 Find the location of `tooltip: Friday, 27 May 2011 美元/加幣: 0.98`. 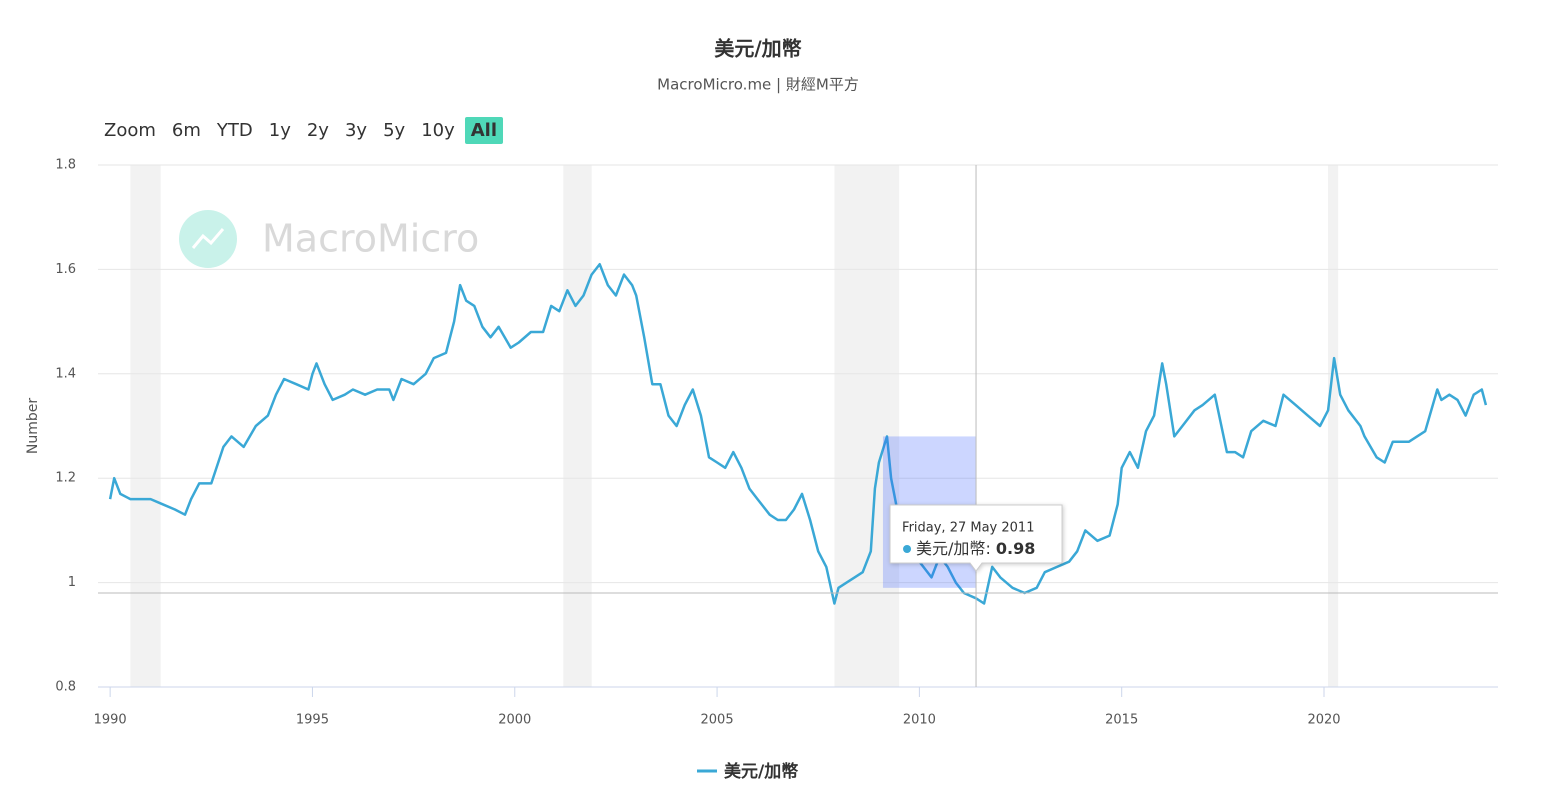

tooltip: Friday, 27 May 2011 美元/加幣: 0.98 is located at coordinates (976, 538).